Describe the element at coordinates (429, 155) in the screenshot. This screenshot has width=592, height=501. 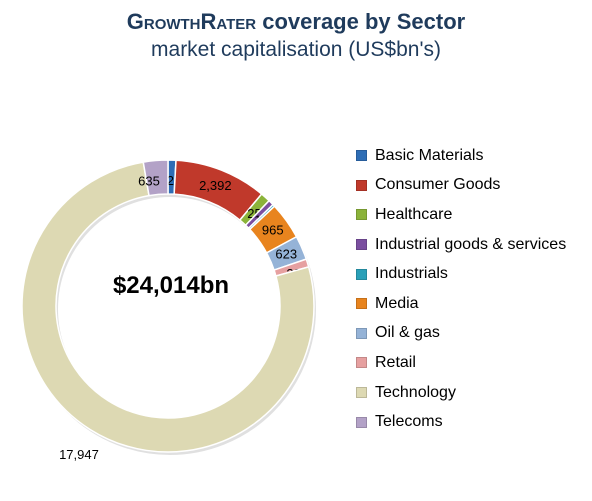
I see `legend-label: Basic Materials` at that location.